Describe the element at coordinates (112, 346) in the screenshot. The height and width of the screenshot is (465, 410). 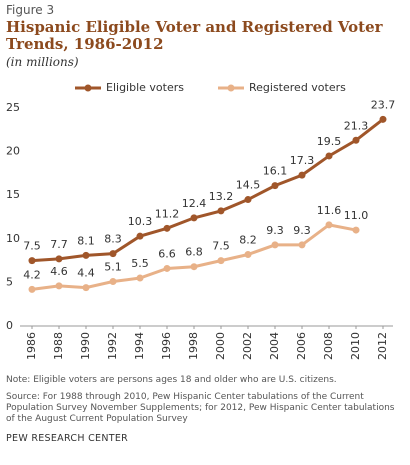
I see `x-tick-label: 1992` at that location.